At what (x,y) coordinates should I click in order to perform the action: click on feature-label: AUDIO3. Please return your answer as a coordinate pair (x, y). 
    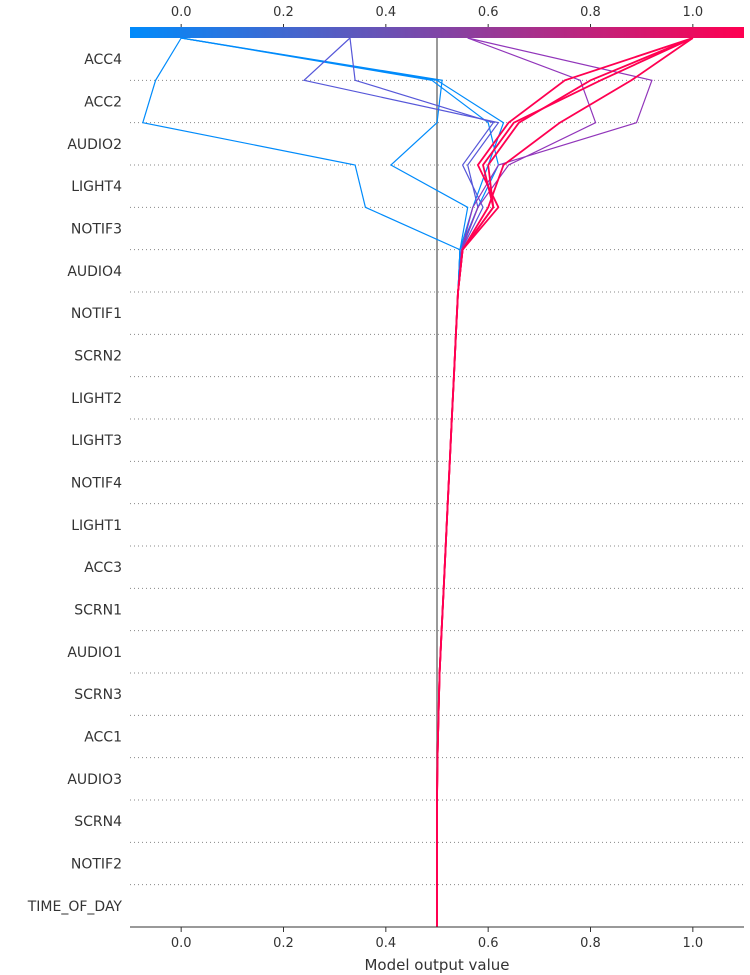
    Looking at the image, I should click on (94, 780).